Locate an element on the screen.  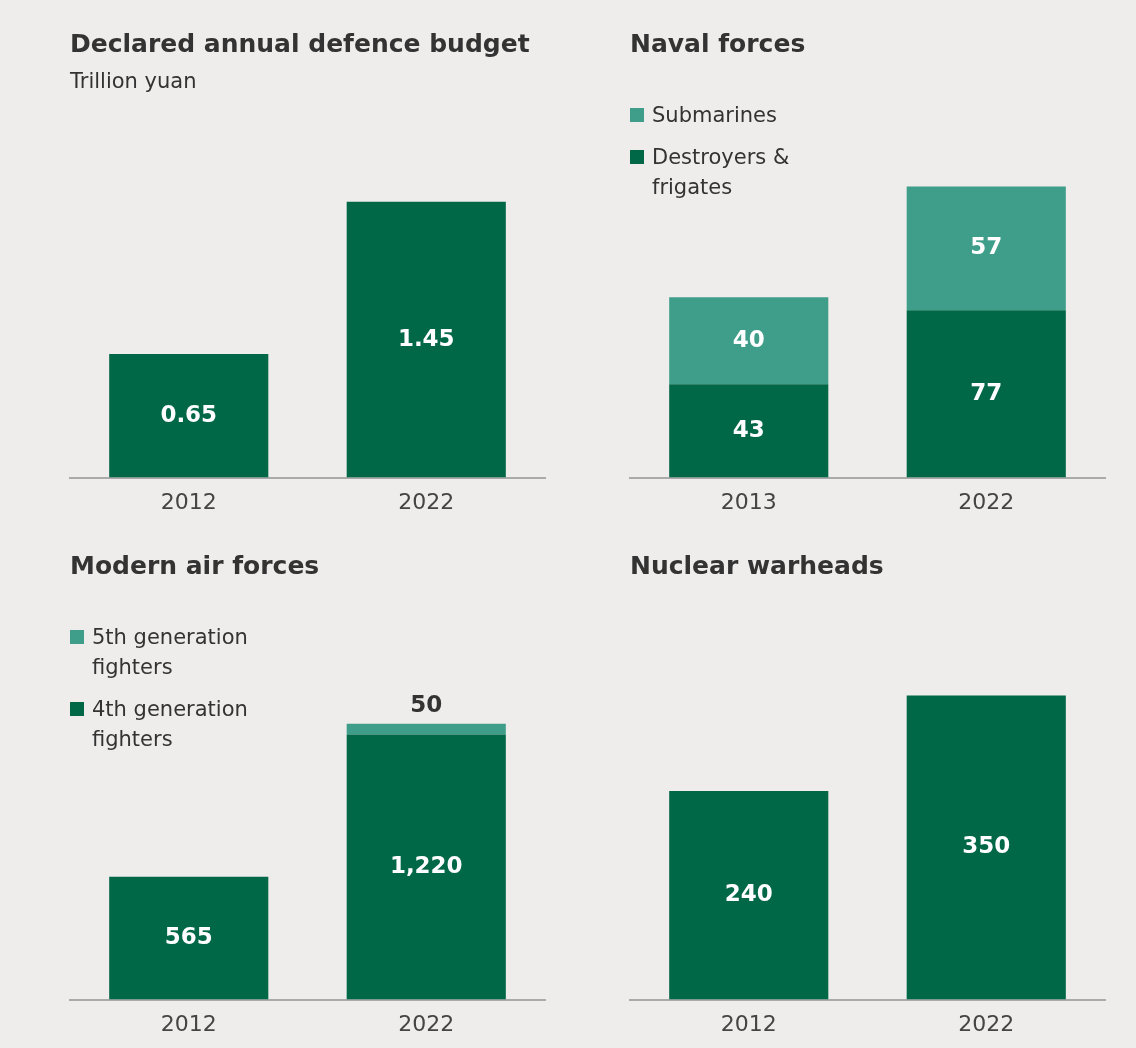
data-label: 0.65 is located at coordinates (189, 413).